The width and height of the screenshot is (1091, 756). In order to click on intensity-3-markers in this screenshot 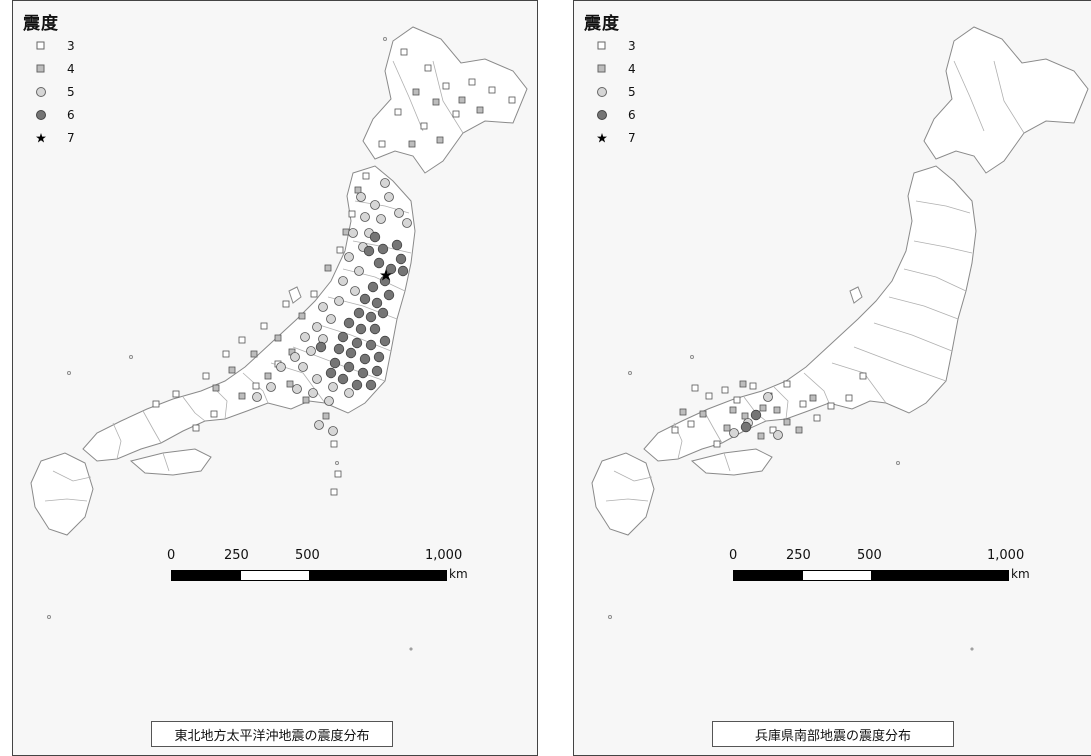, I will do `click(769, 410)`.